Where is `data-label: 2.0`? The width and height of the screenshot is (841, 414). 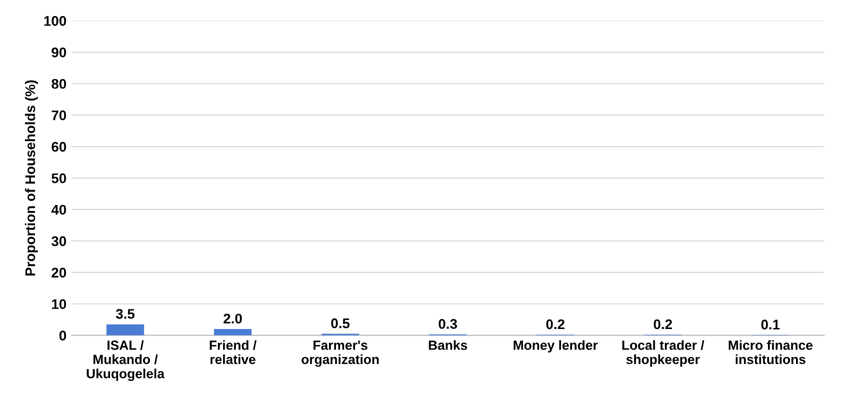 data-label: 2.0 is located at coordinates (233, 319).